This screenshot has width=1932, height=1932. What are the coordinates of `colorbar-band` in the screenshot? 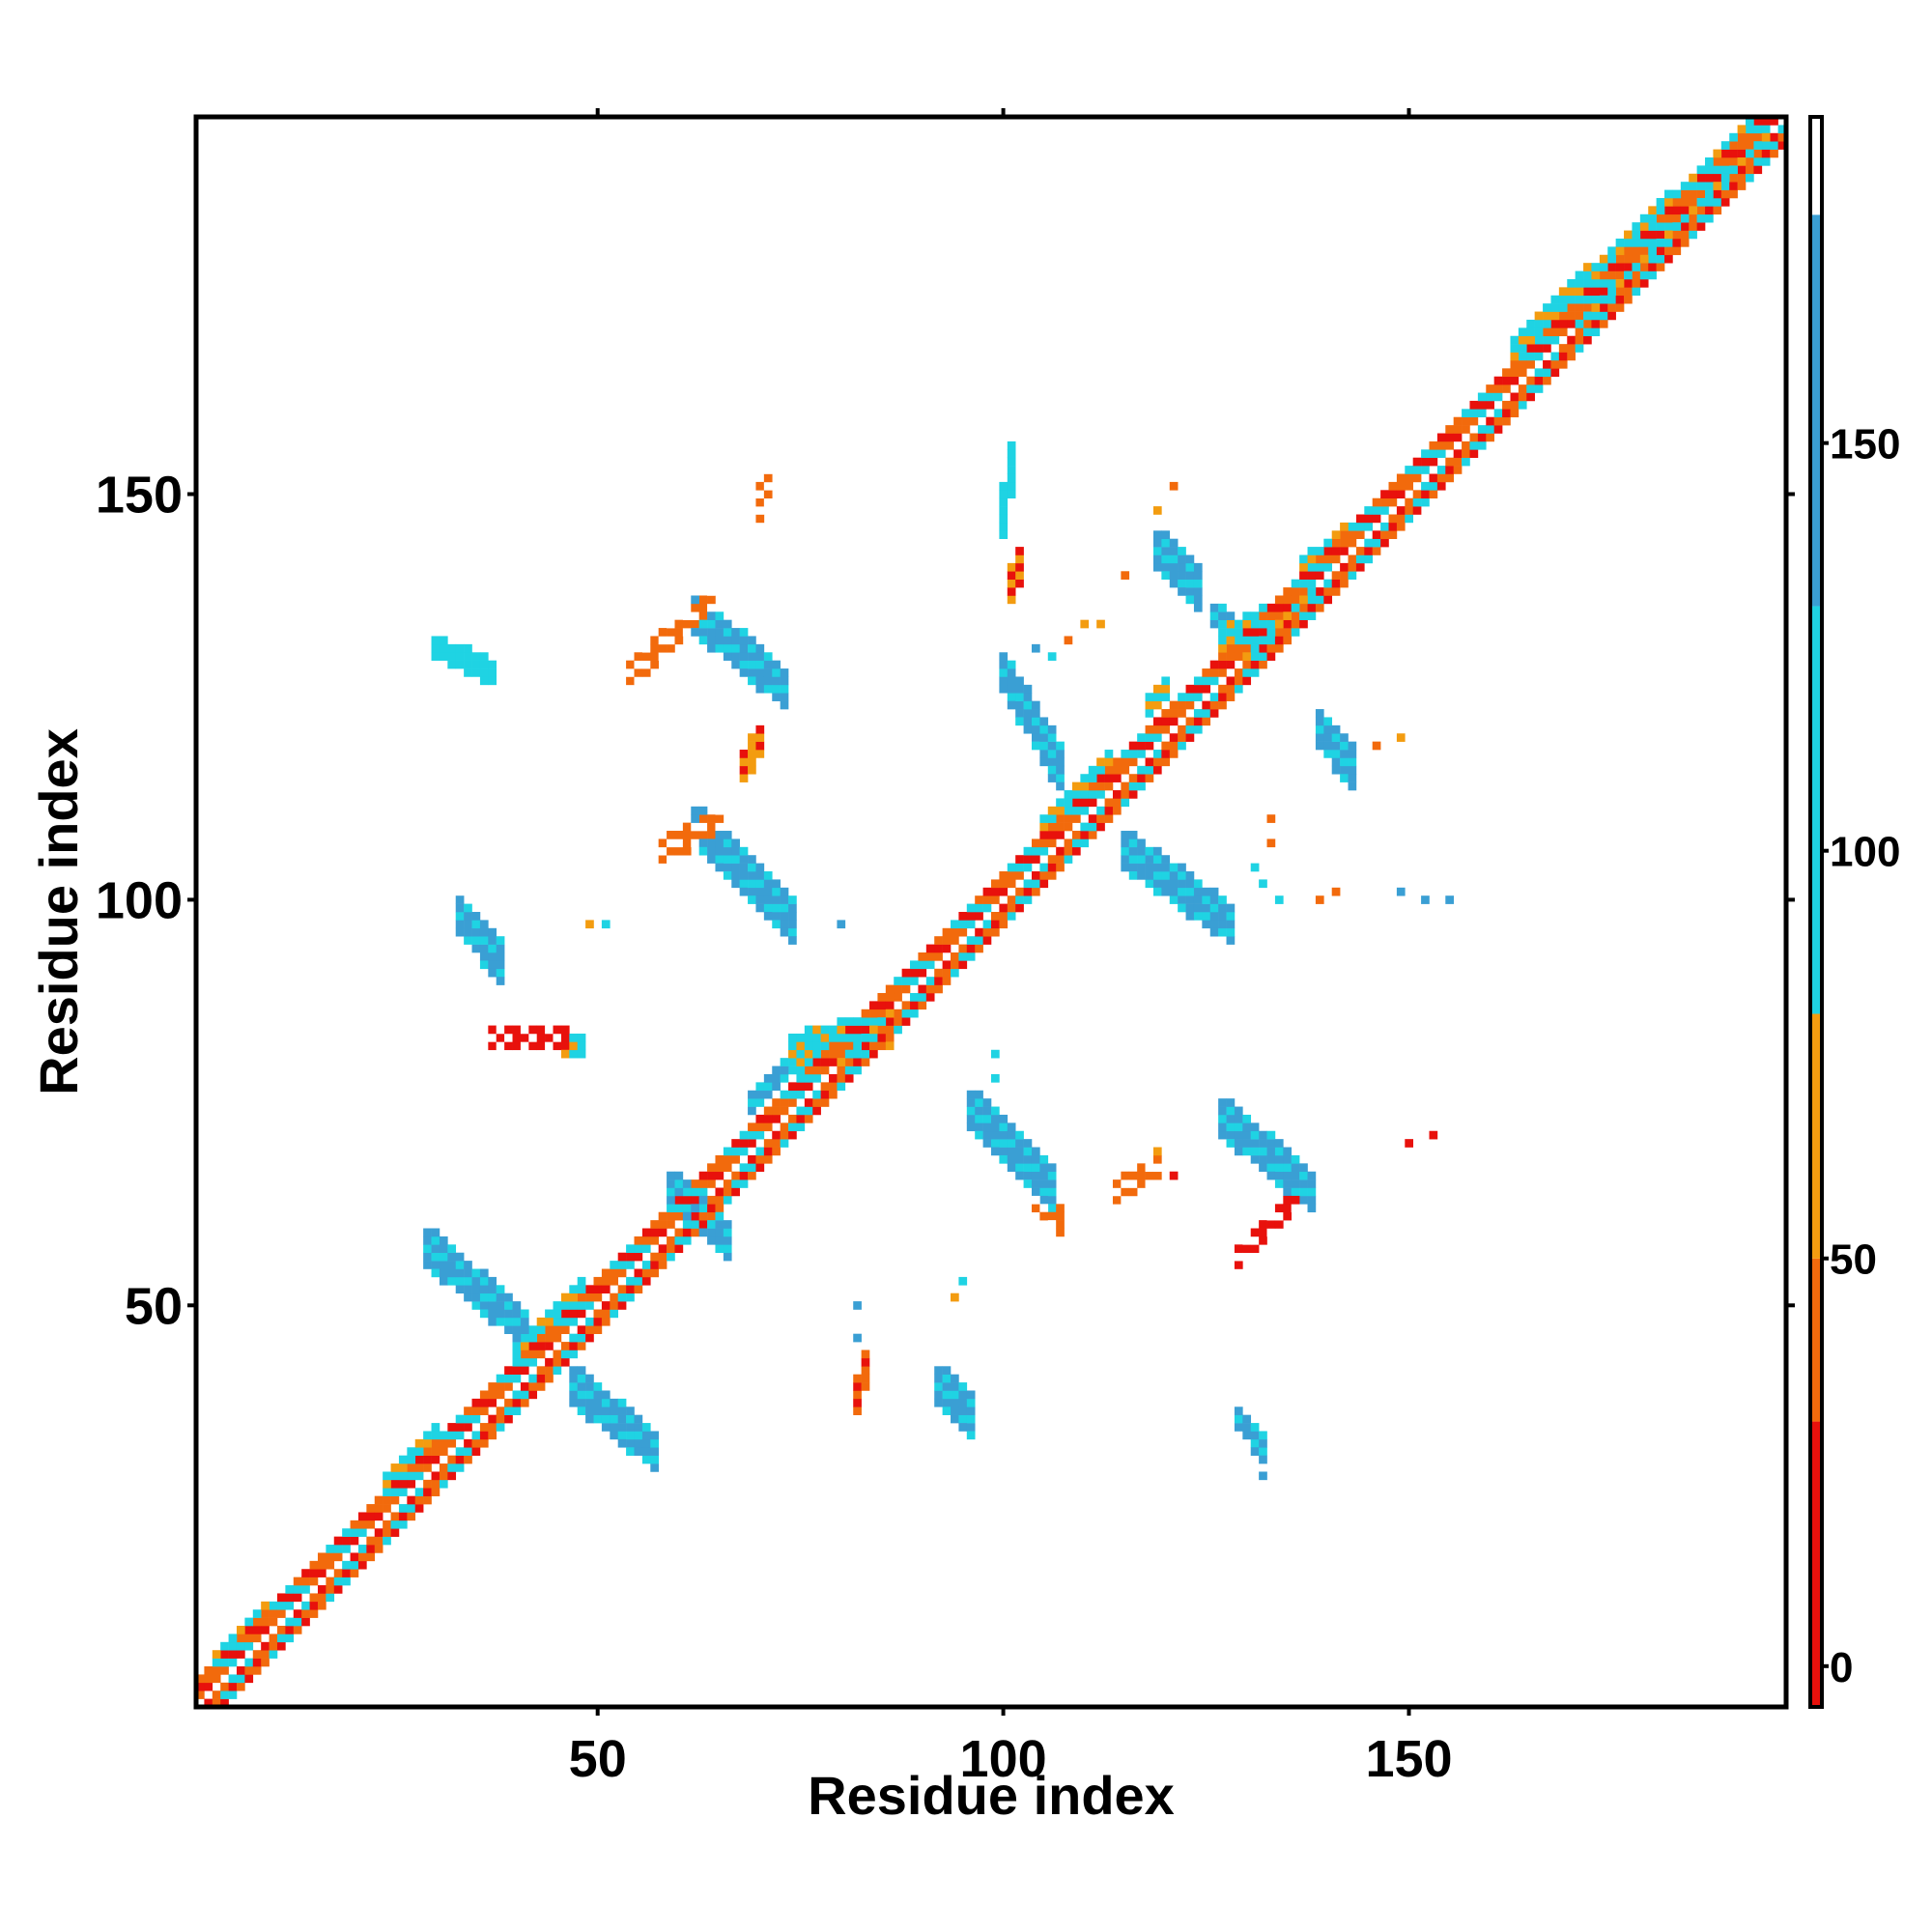 It's located at (1816, 810).